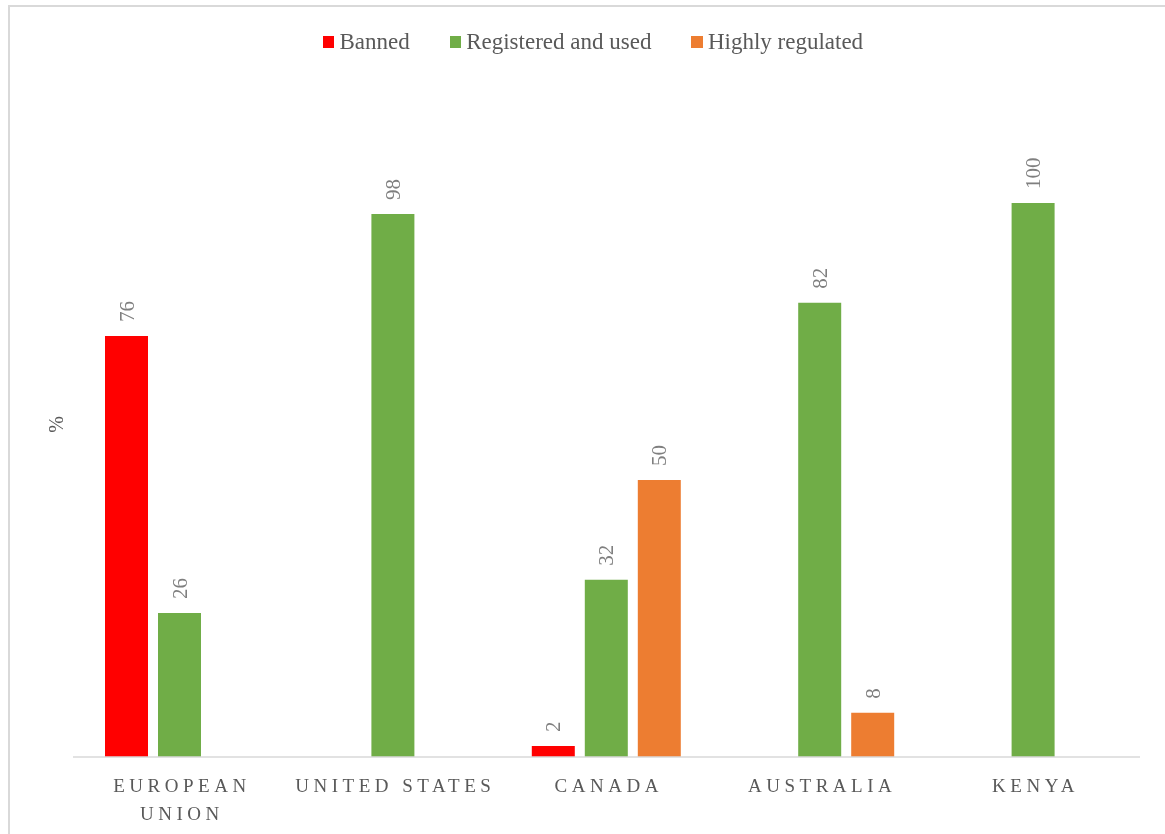 The image size is (1165, 834). I want to click on data-label: 32, so click(606, 555).